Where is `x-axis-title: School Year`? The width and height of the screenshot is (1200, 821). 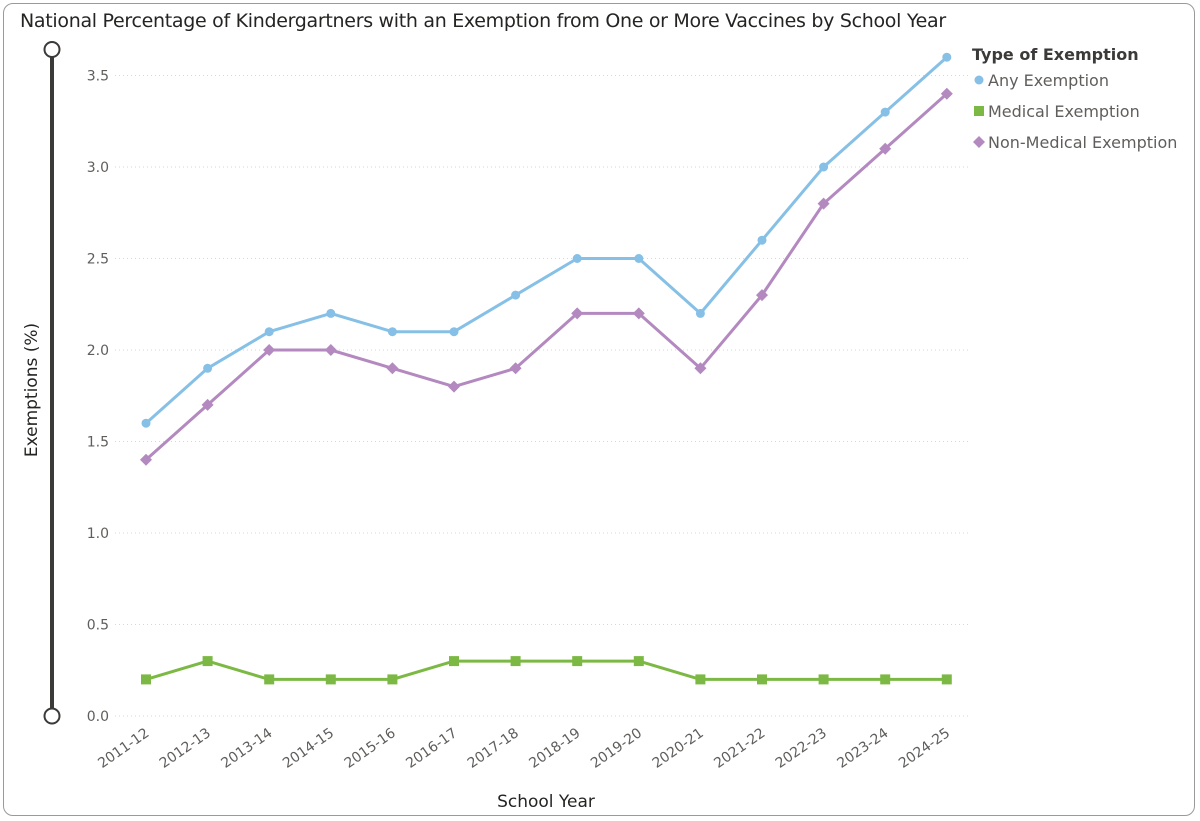 x-axis-title: School Year is located at coordinates (546, 802).